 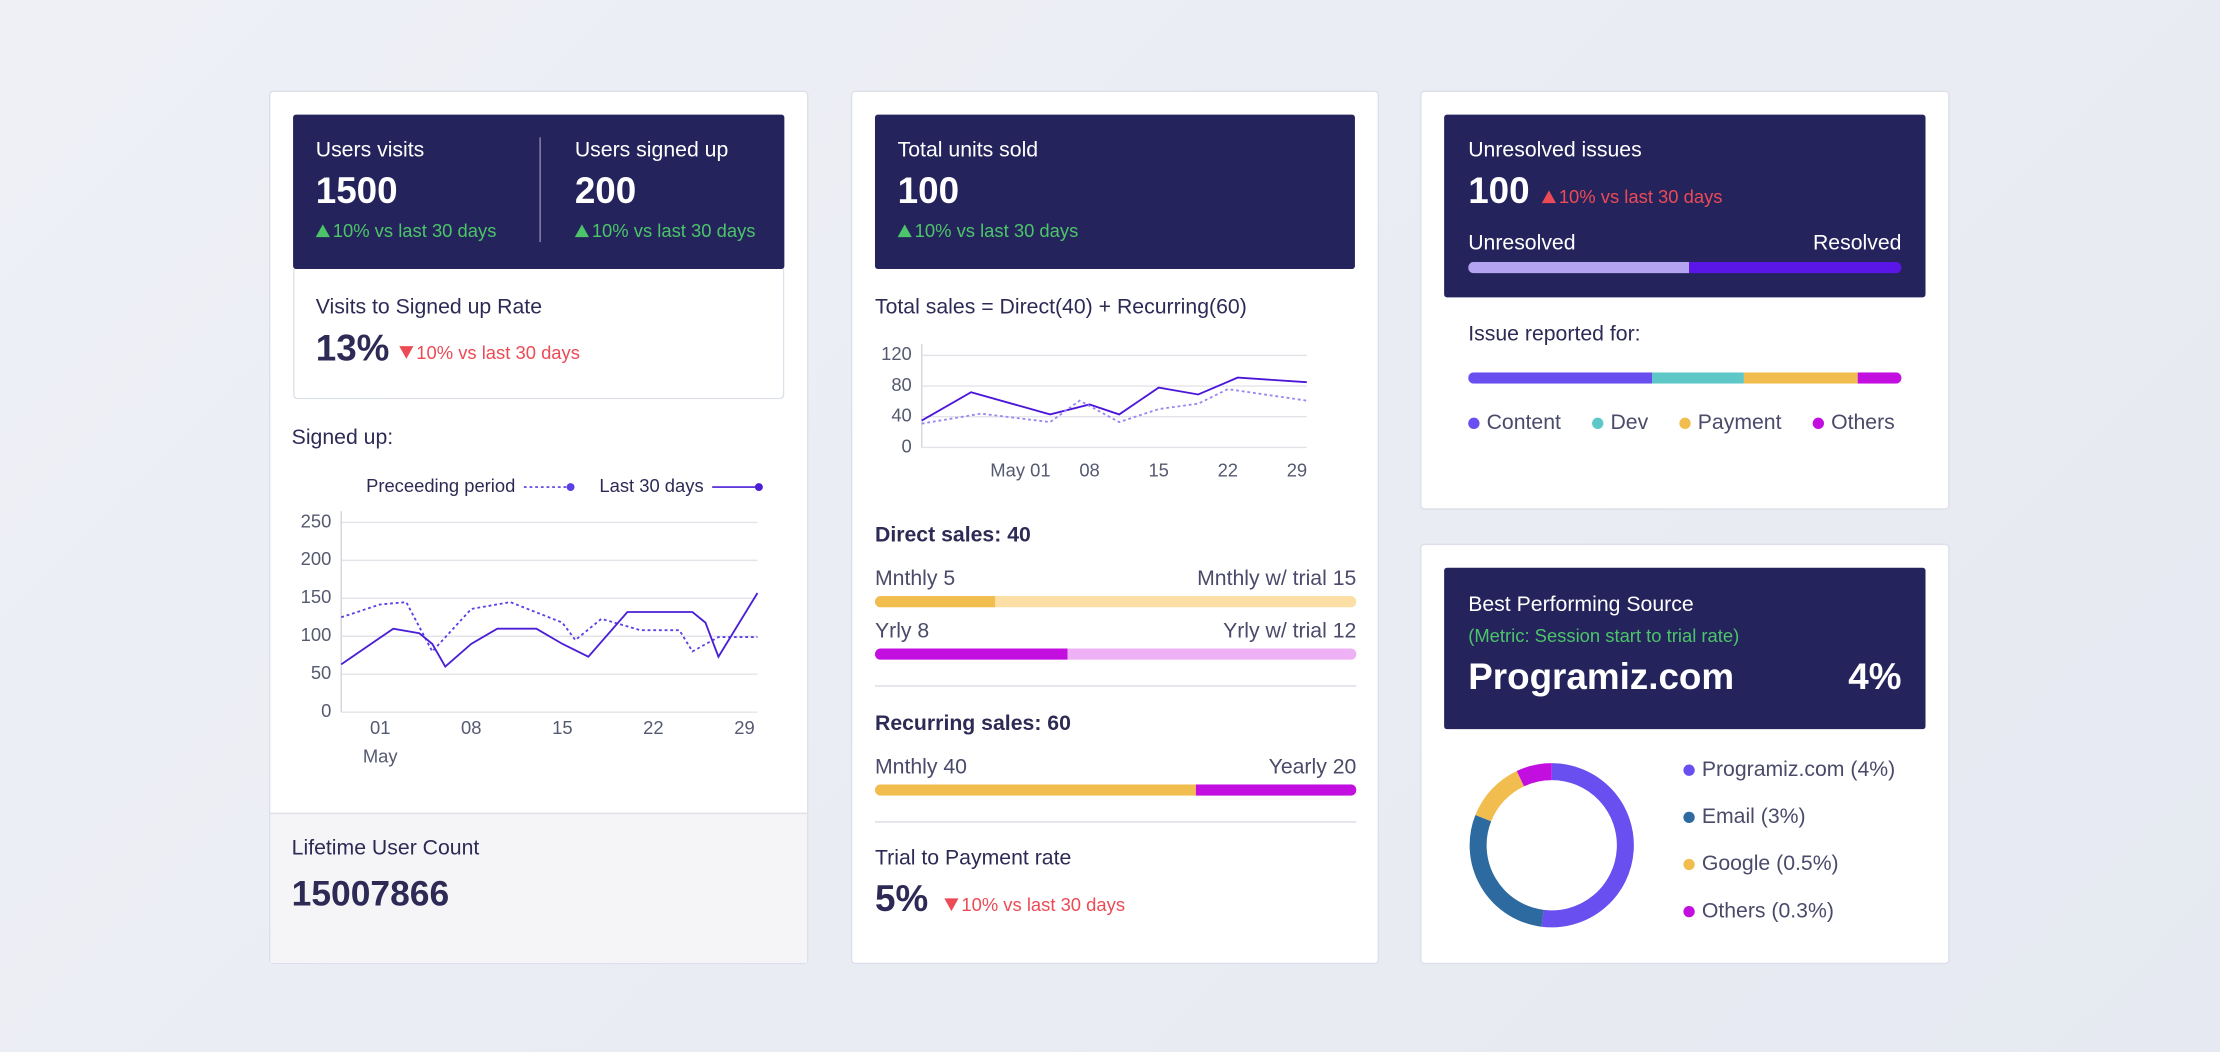 I want to click on section-title: Recurring sales: 60, so click(x=973, y=723).